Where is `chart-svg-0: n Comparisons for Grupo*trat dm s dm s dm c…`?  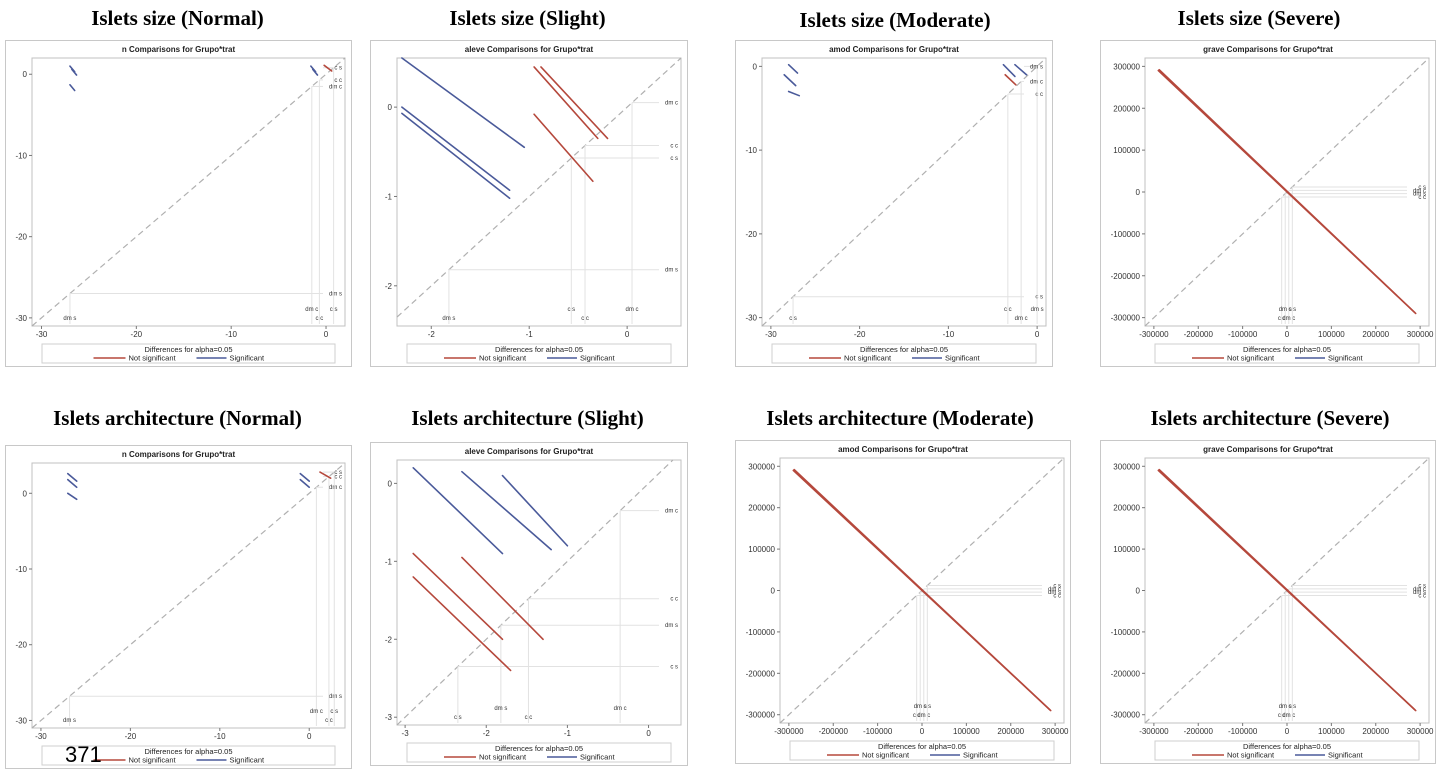 chart-svg-0: n Comparisons for Grupo*trat dm s dm s dm c… is located at coordinates (180, 204).